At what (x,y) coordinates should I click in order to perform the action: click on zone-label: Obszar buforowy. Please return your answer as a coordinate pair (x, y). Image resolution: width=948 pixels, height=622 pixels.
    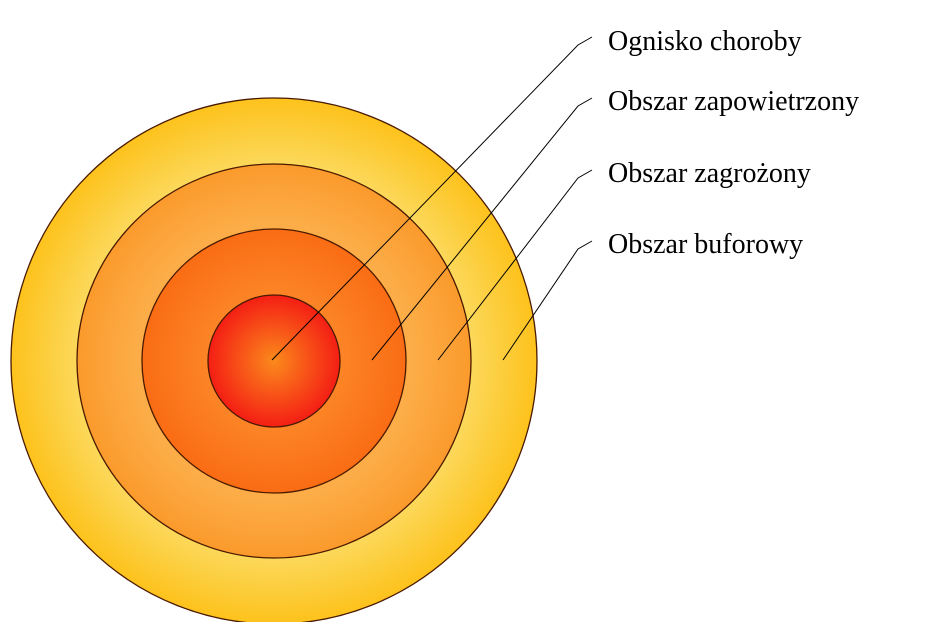
    Looking at the image, I should click on (705, 244).